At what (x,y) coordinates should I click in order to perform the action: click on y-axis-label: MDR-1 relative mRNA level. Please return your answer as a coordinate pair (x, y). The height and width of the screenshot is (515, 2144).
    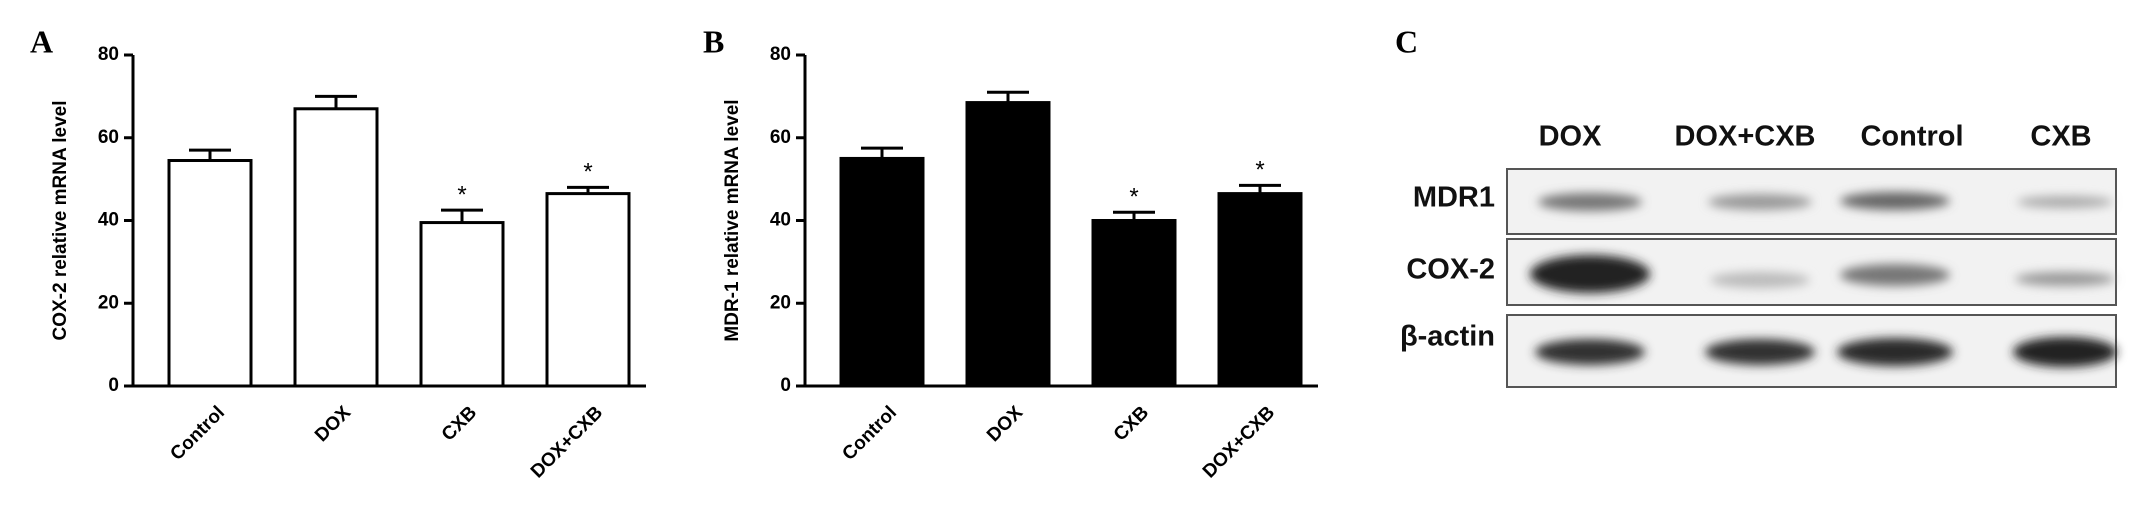
    Looking at the image, I should click on (732, 220).